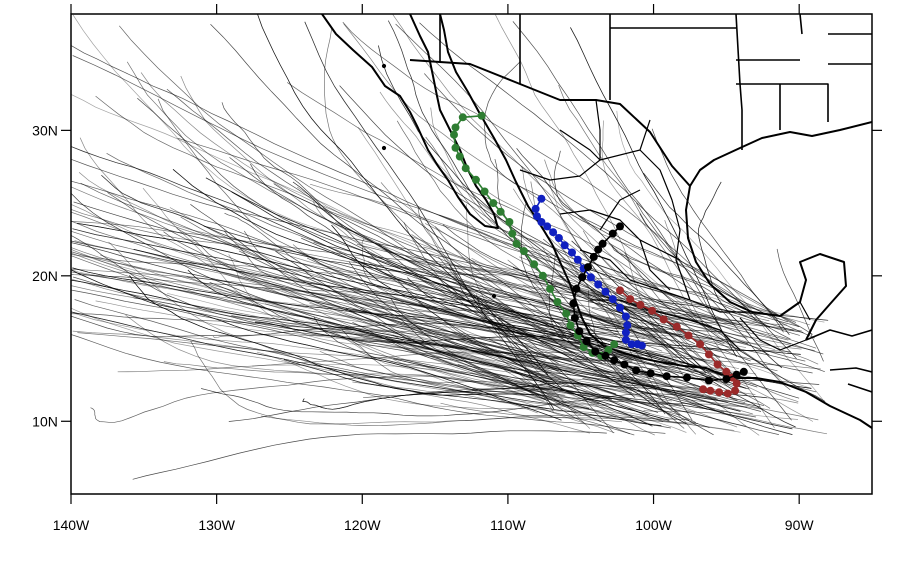  I want to click on baja-california-coast, so click(410, 121).